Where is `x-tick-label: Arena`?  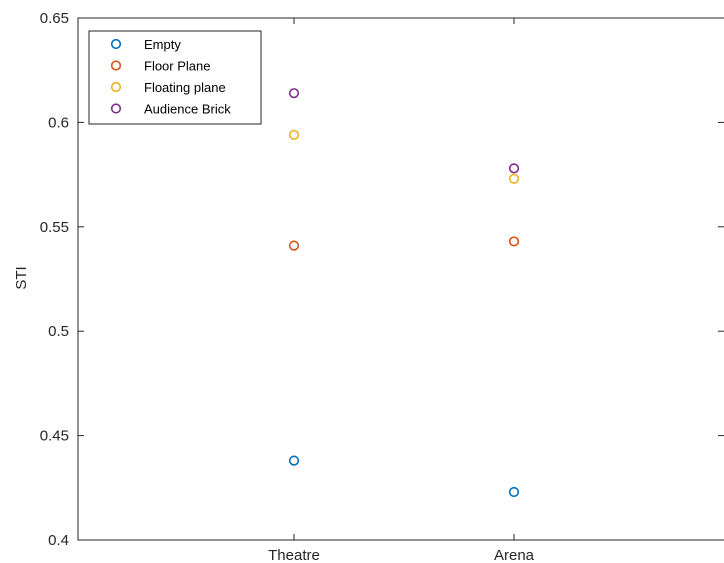 x-tick-label: Arena is located at coordinates (514, 555).